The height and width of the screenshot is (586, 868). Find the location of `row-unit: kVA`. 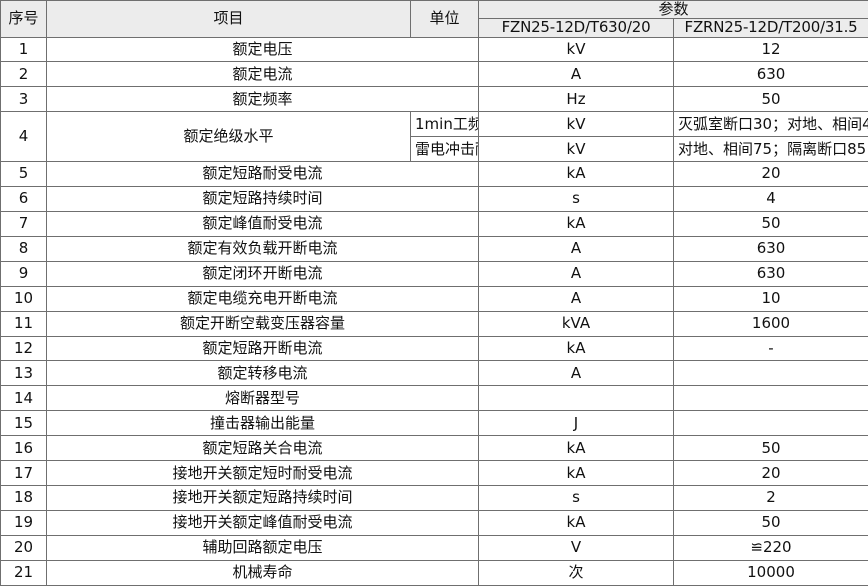

row-unit: kVA is located at coordinates (576, 323).